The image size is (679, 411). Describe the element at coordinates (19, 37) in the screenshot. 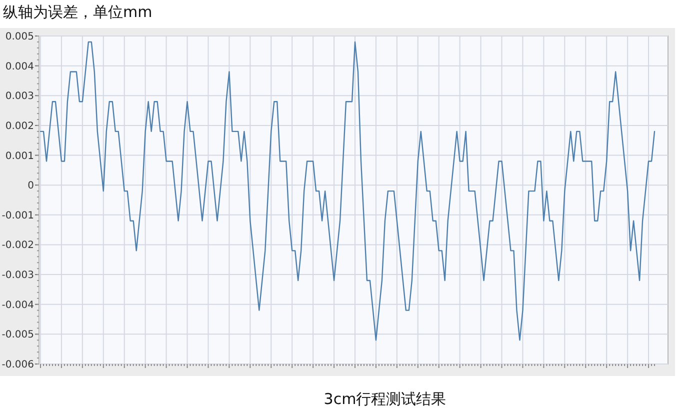

I see `y-tick-label: 0.005` at that location.